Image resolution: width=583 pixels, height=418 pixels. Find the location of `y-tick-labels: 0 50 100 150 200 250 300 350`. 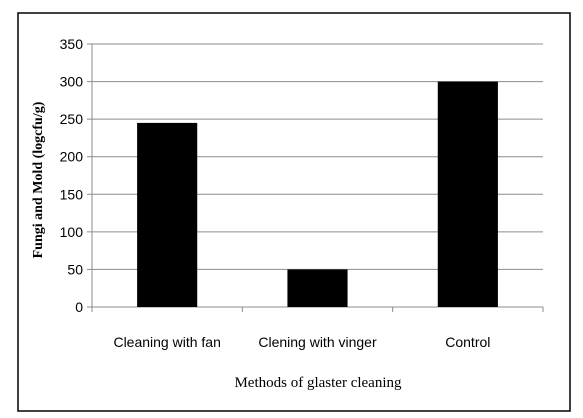

y-tick-labels: 0 50 100 150 200 250 300 350 is located at coordinates (72, 175).